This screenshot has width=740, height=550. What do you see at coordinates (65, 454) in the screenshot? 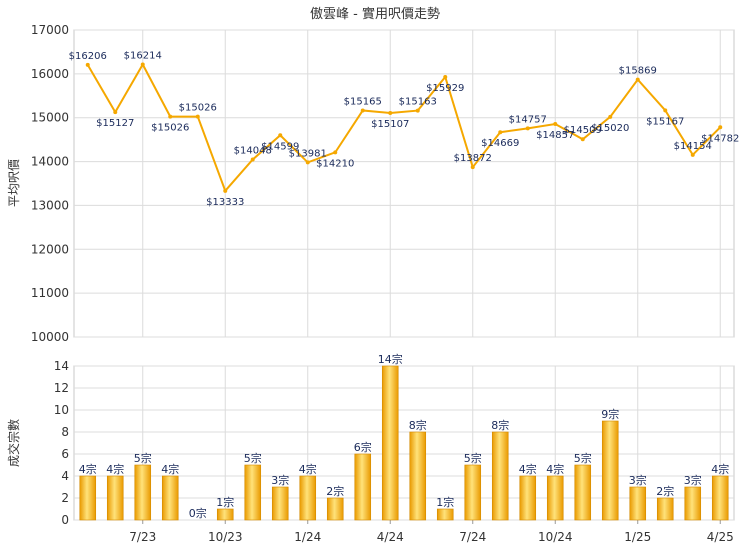
I see `volume-y-tick-label: 6` at bounding box center [65, 454].